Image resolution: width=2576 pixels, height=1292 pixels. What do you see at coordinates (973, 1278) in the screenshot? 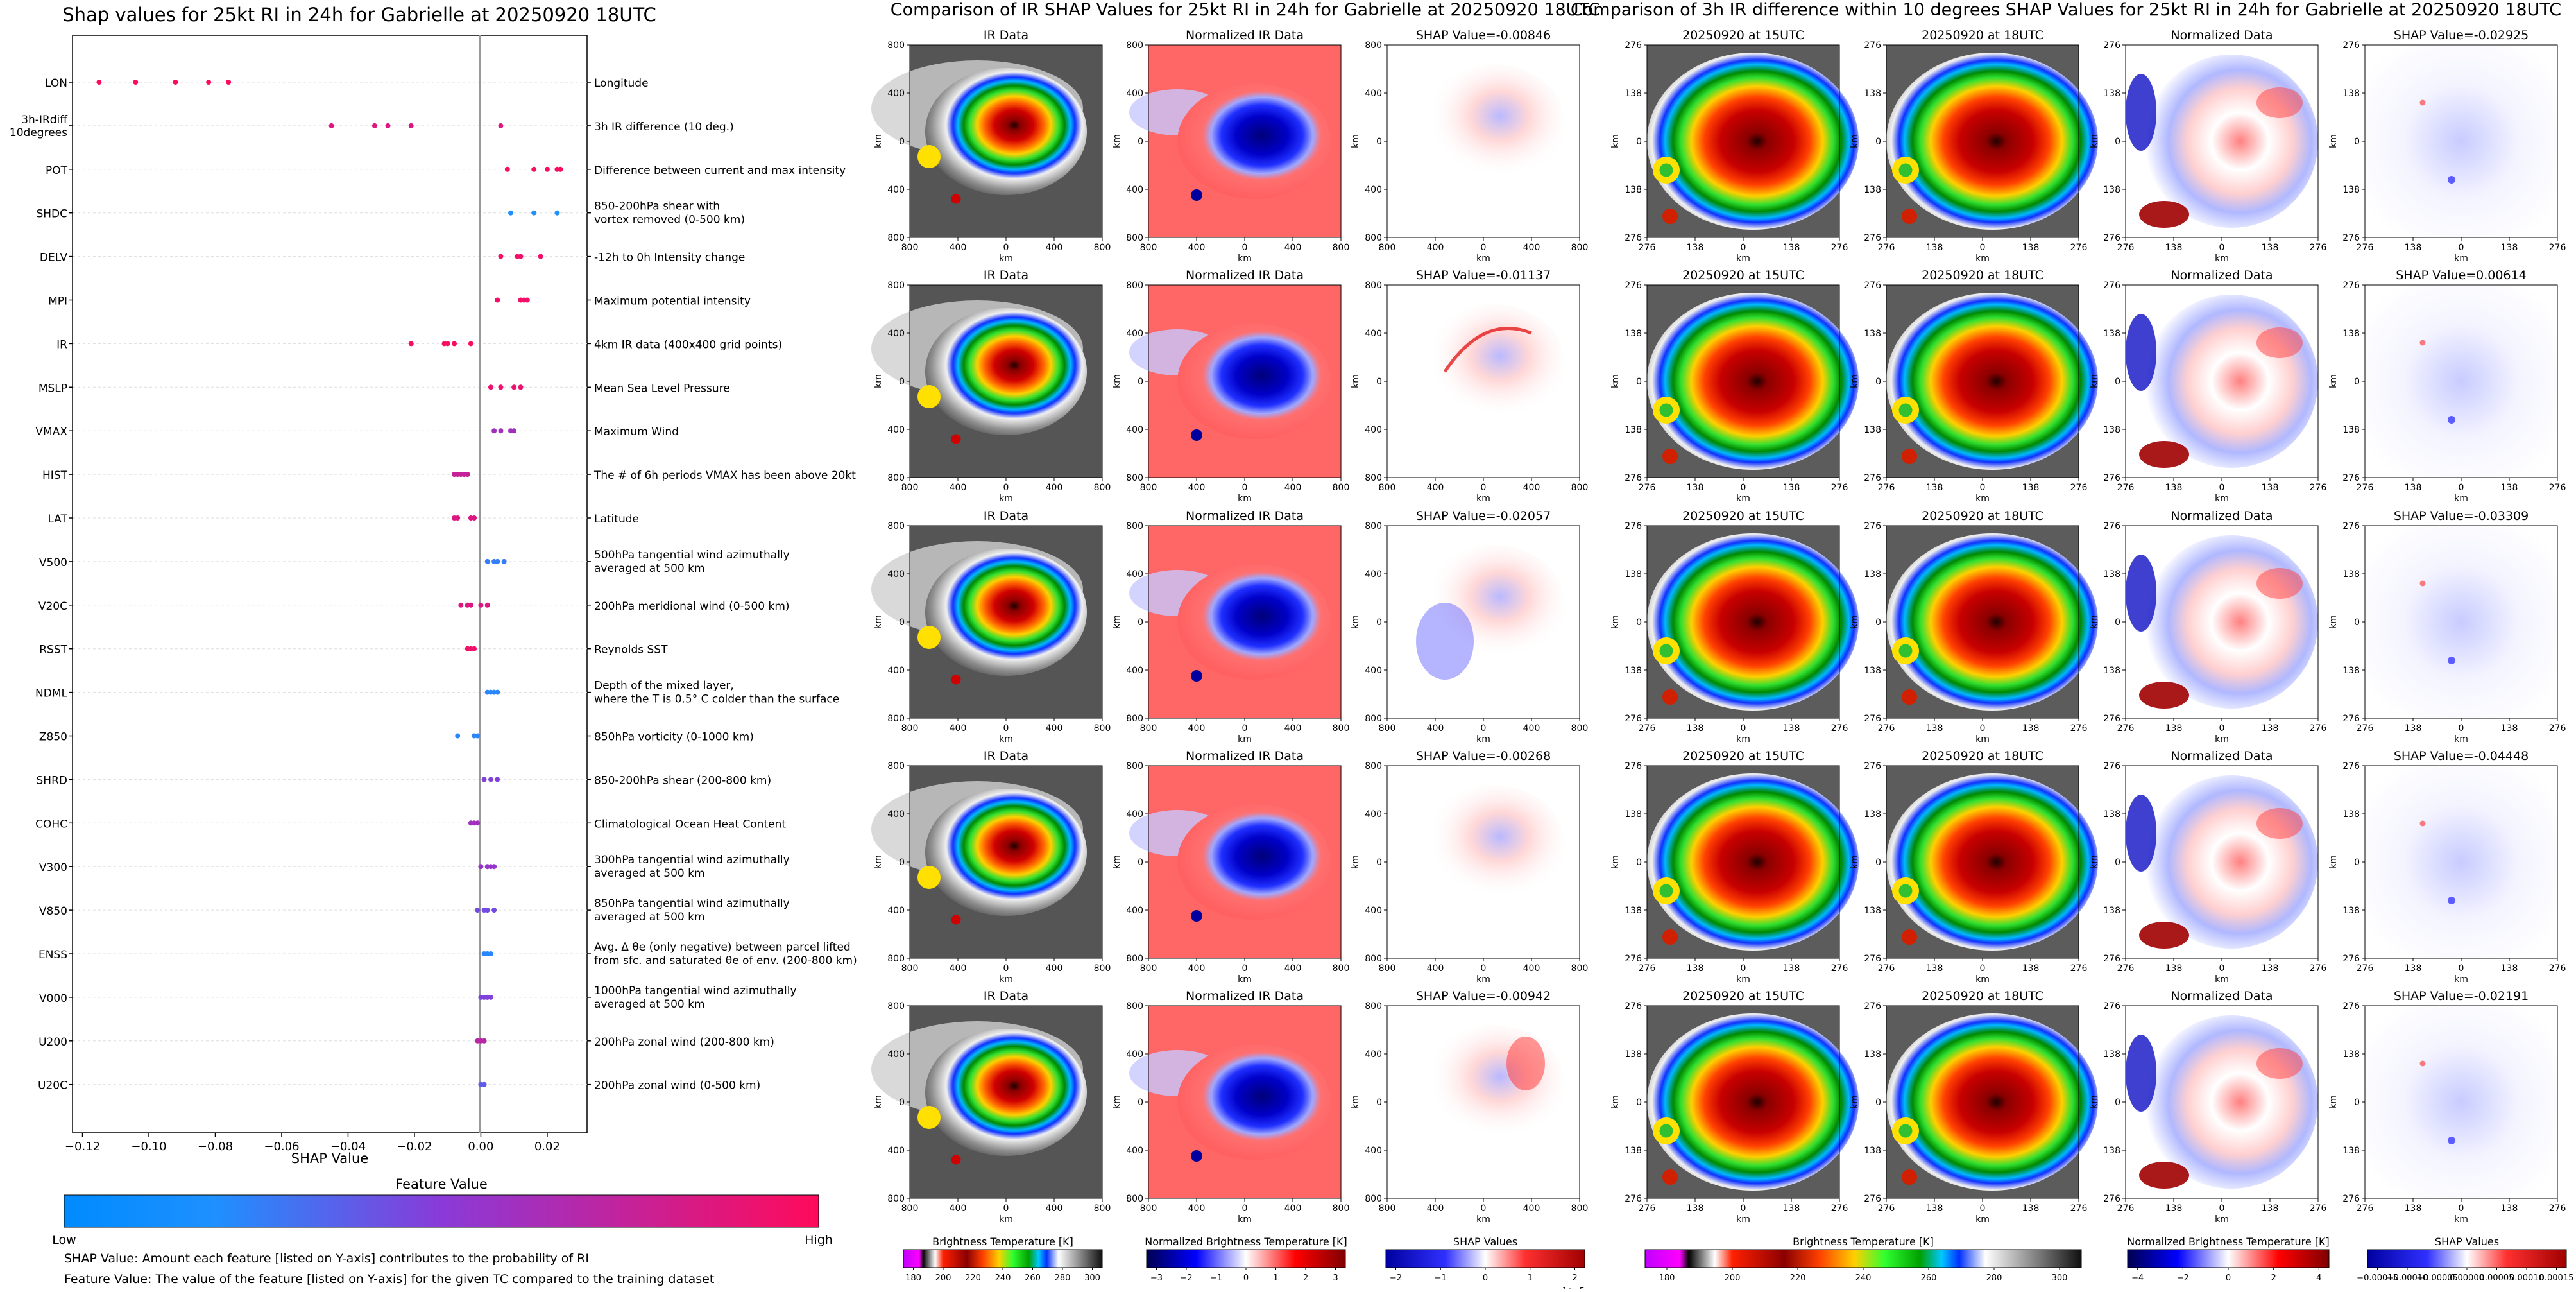
I see `colorbar-tick-label: 220` at bounding box center [973, 1278].